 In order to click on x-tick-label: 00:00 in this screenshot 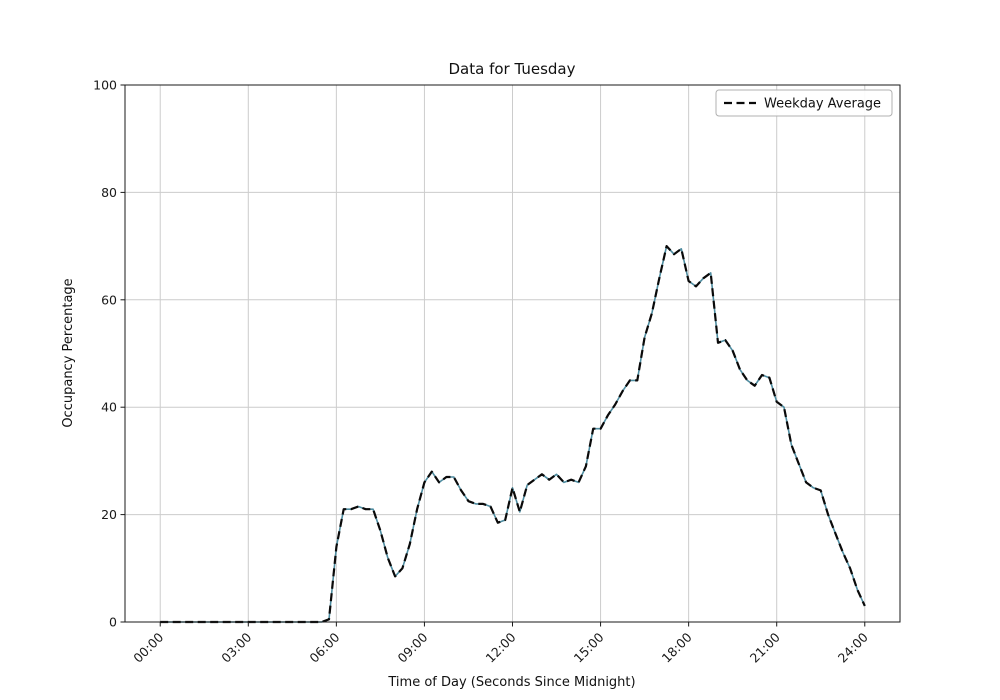, I will do `click(148, 647)`.